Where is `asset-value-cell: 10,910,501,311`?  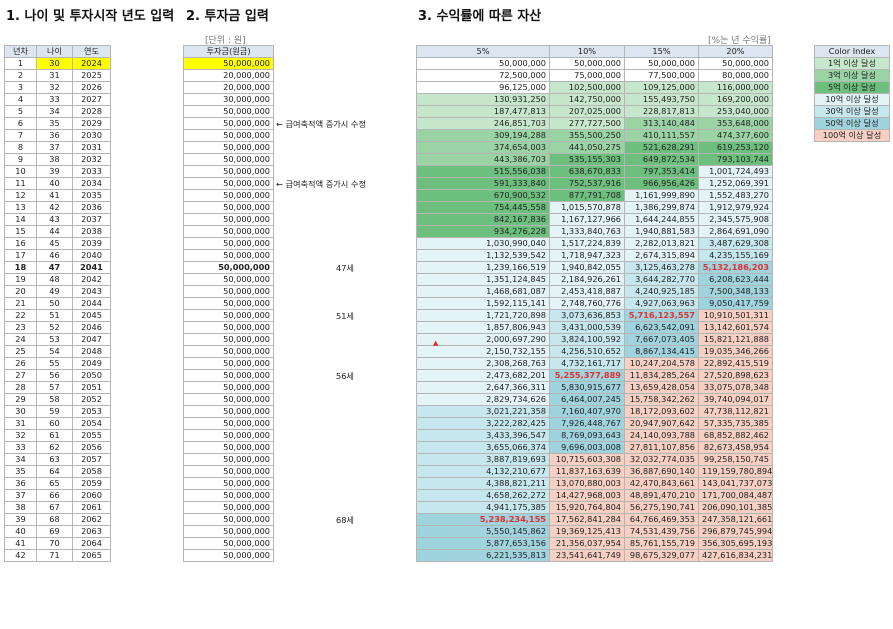 asset-value-cell: 10,910,501,311 is located at coordinates (735, 315).